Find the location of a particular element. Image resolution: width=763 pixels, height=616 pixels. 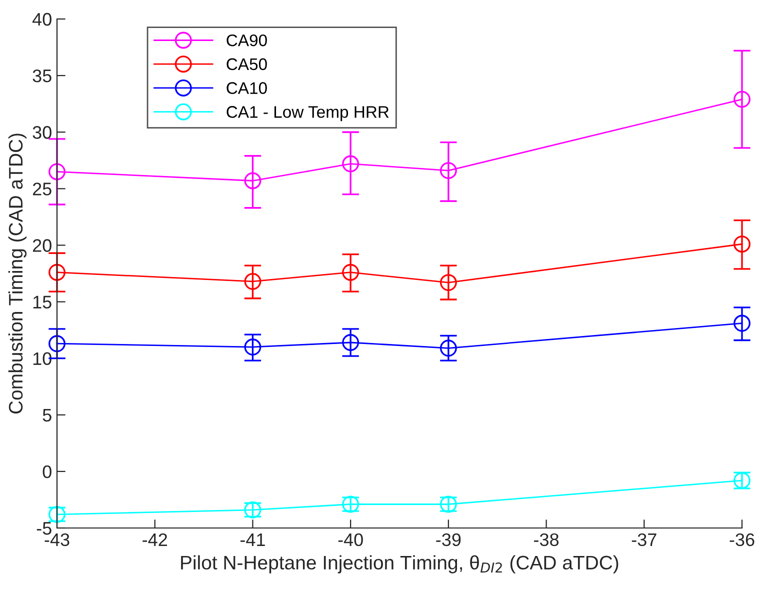

y-tick-label: 10 is located at coordinates (42, 359).